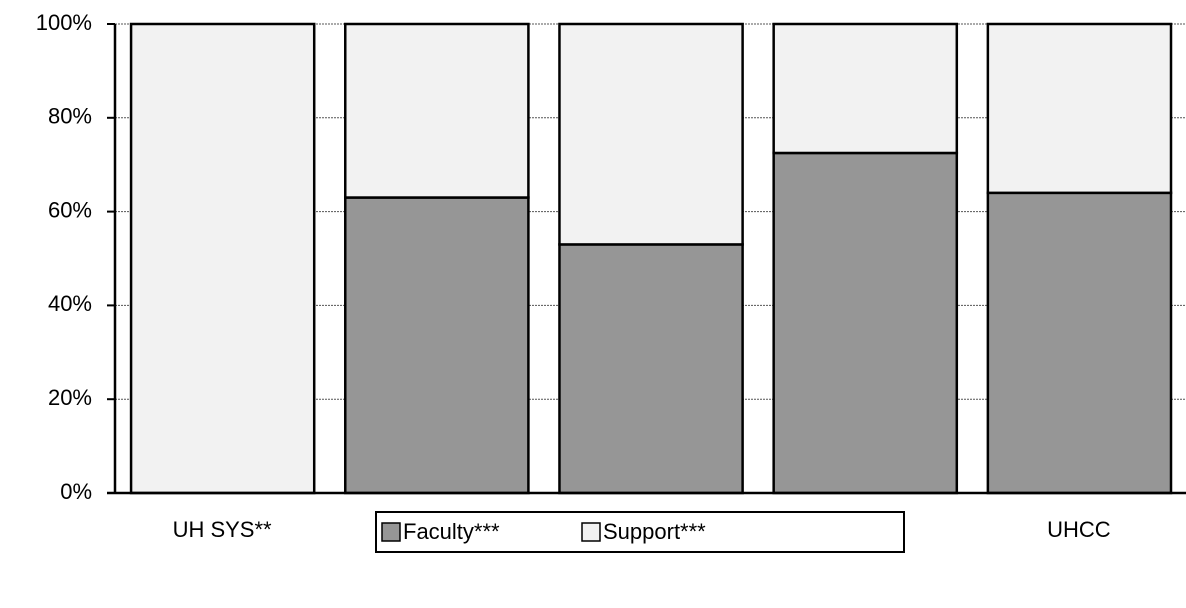 The width and height of the screenshot is (1186, 608). What do you see at coordinates (451, 531) in the screenshot?
I see `legend-label: Faculty***` at bounding box center [451, 531].